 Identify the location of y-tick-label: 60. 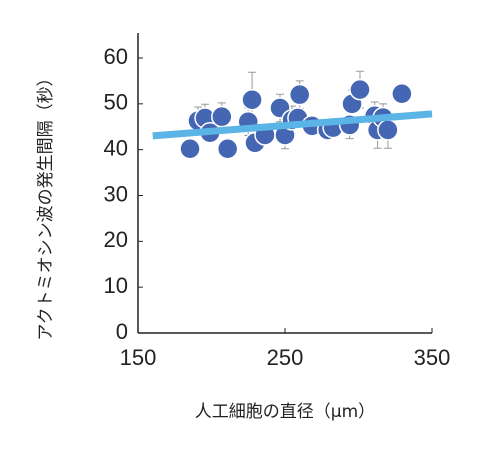
(116, 56).